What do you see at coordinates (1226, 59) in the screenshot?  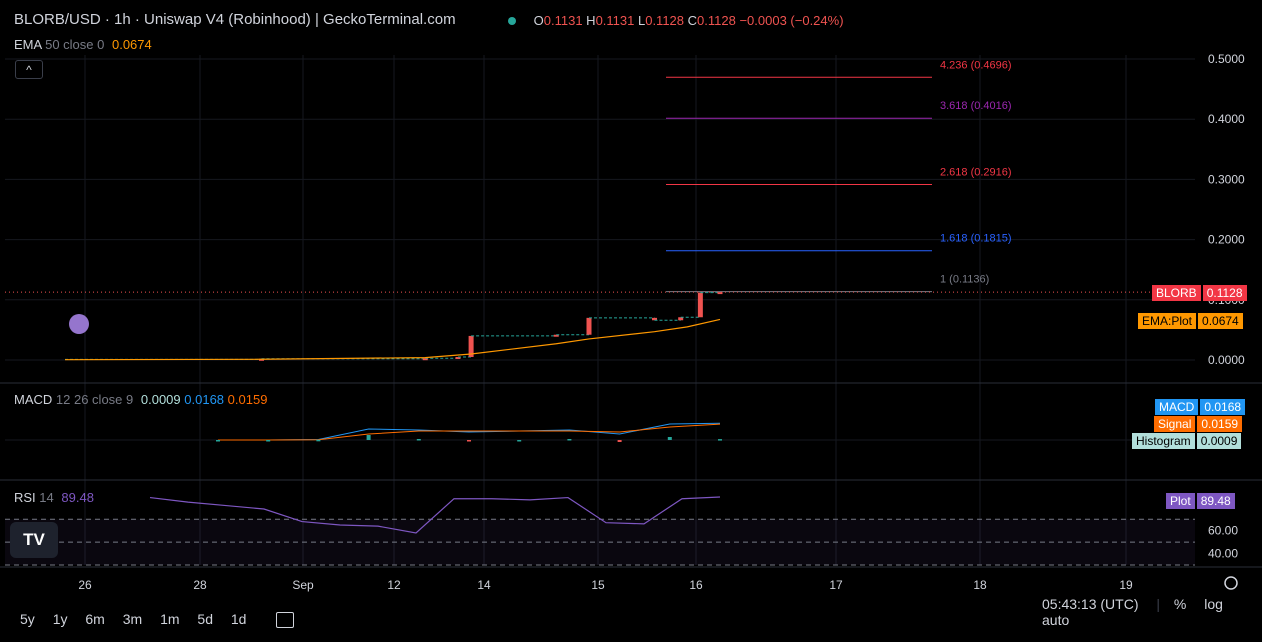 I see `y-tick-label: 0.5000` at bounding box center [1226, 59].